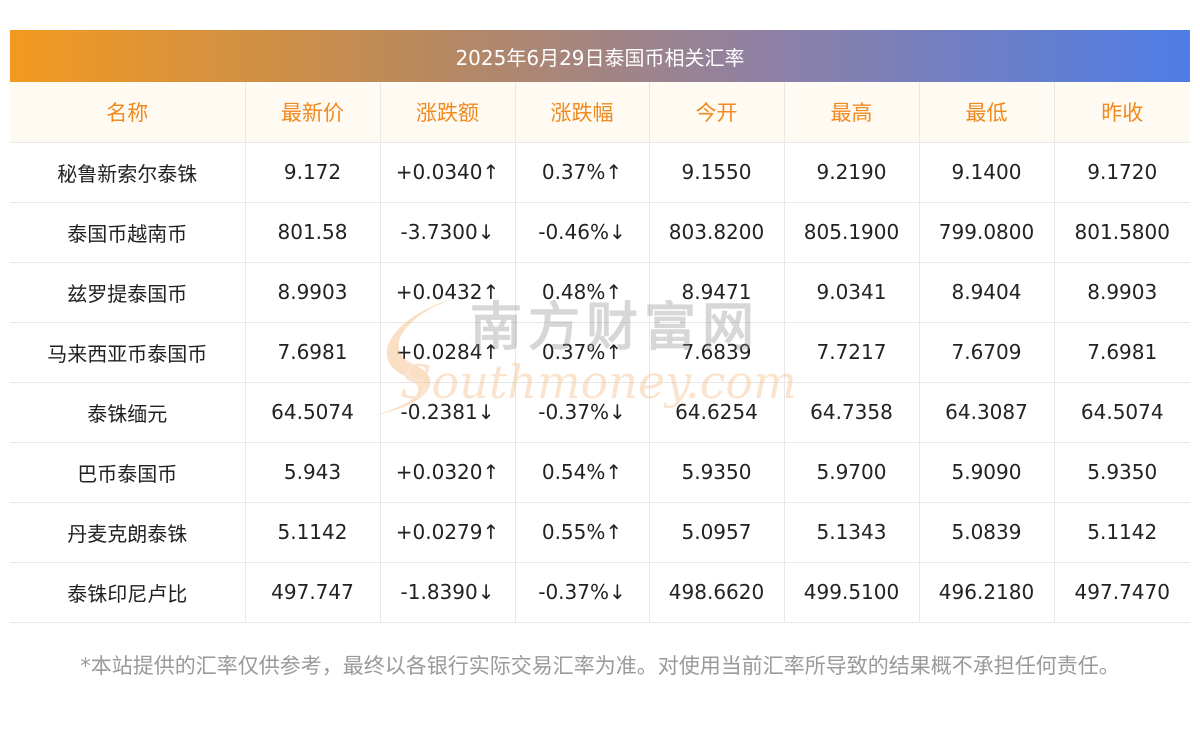  Describe the element at coordinates (313, 532) in the screenshot. I see `latest-price-cell: 5.1142` at that location.